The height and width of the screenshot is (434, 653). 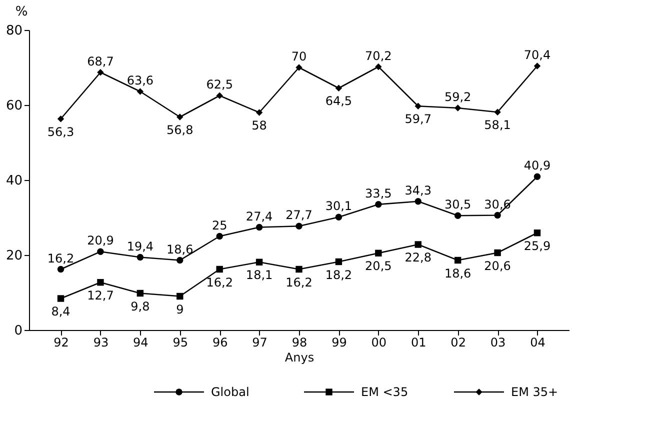 I want to click on data-label: 20,6, so click(x=497, y=265).